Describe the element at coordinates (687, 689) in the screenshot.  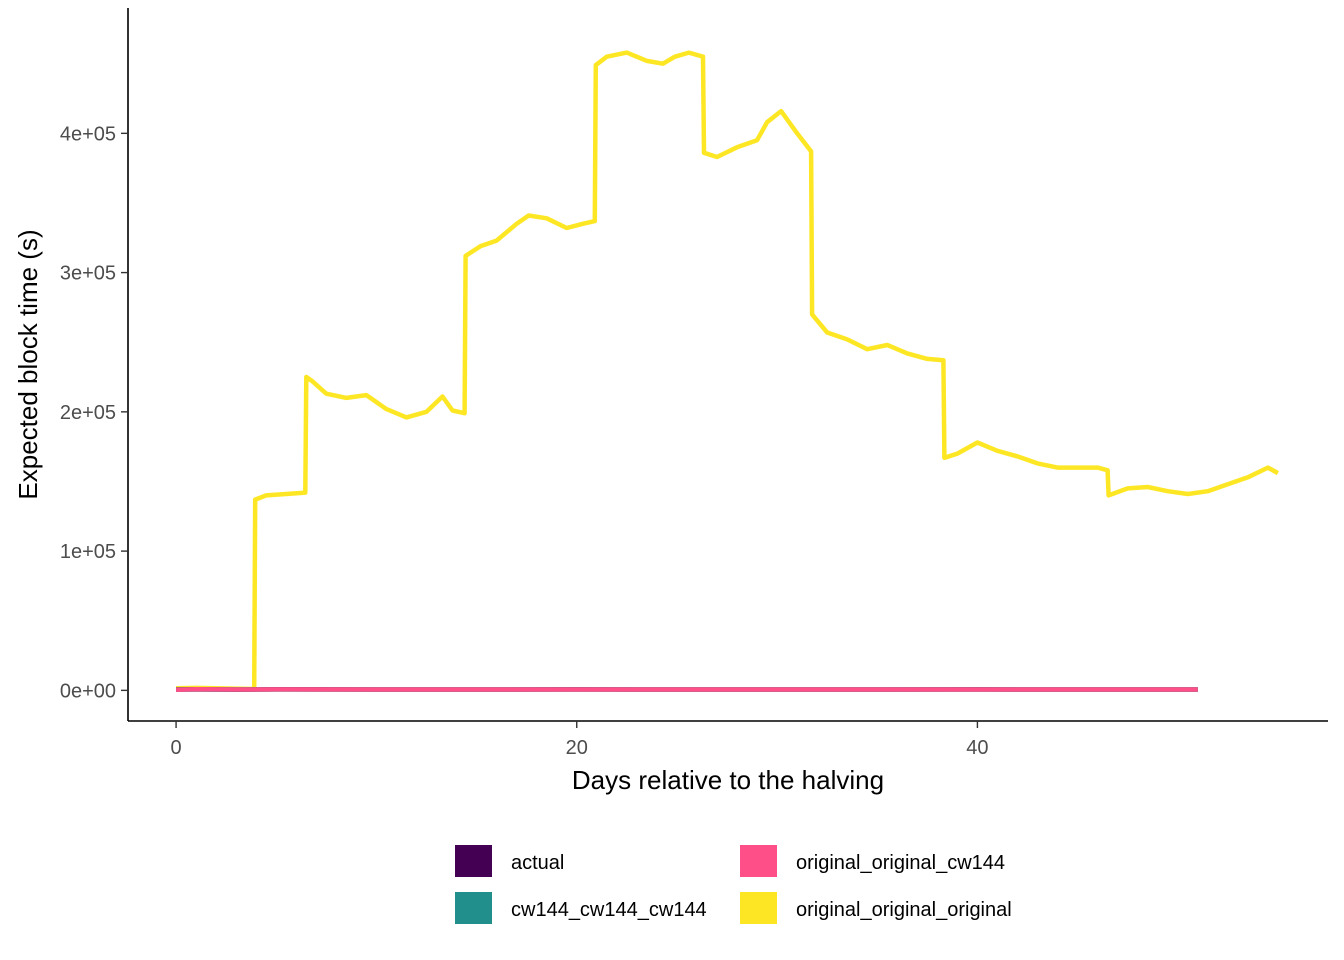
I see `series-line-original_original_cw144` at that location.